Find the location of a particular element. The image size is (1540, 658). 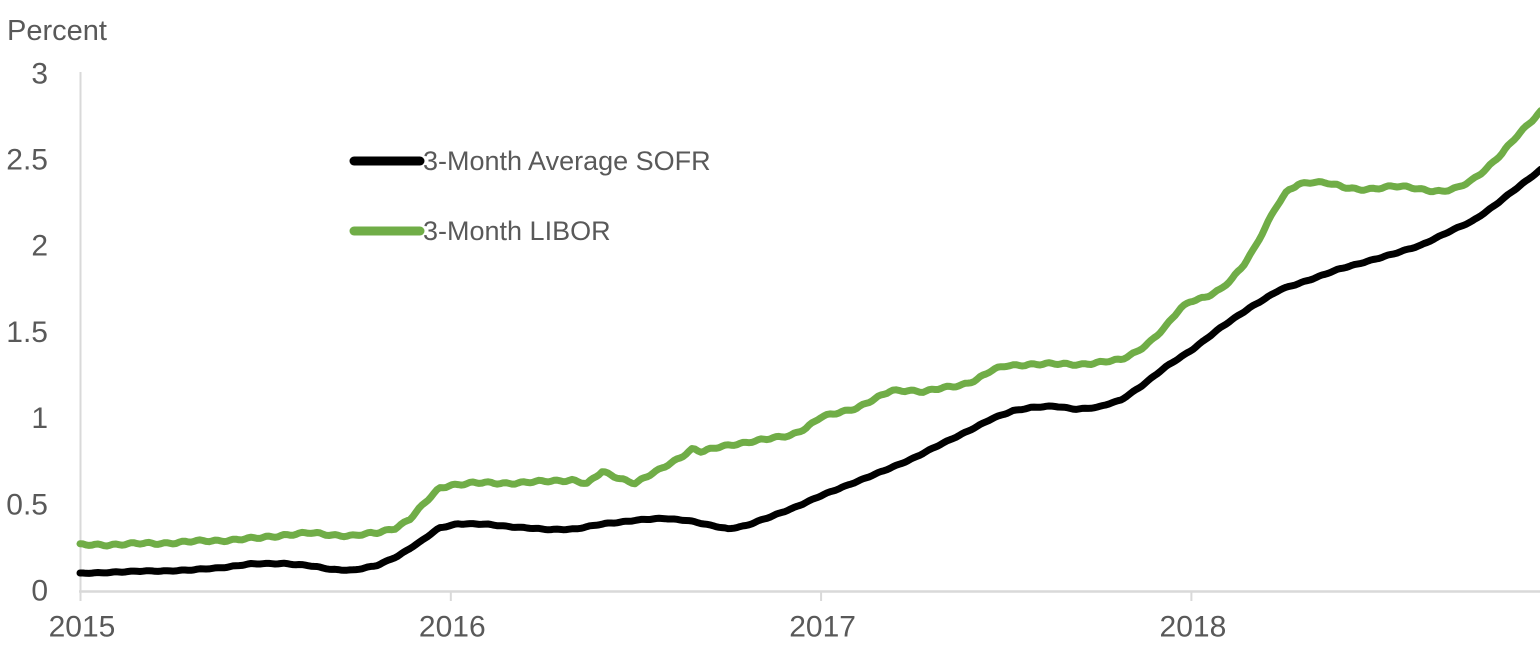

x-axis-tick-labels: 2015 2016 2017 2018 is located at coordinates (638, 627).